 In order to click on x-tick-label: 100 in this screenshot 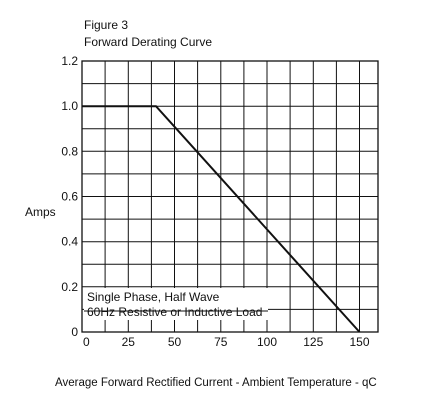, I will do `click(267, 342)`.